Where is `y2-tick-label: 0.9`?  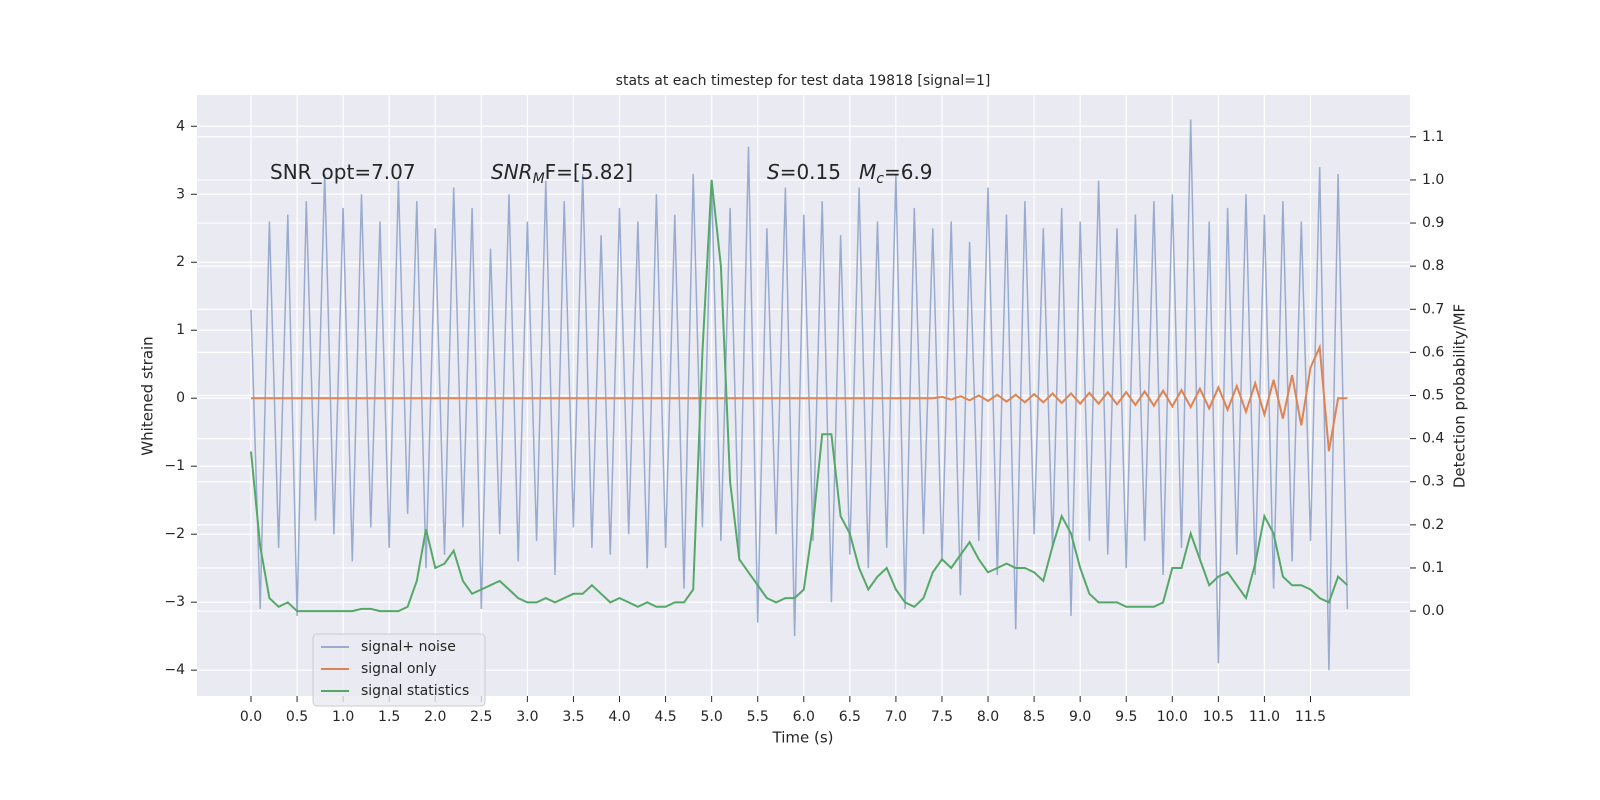
y2-tick-label: 0.9 is located at coordinates (1433, 223).